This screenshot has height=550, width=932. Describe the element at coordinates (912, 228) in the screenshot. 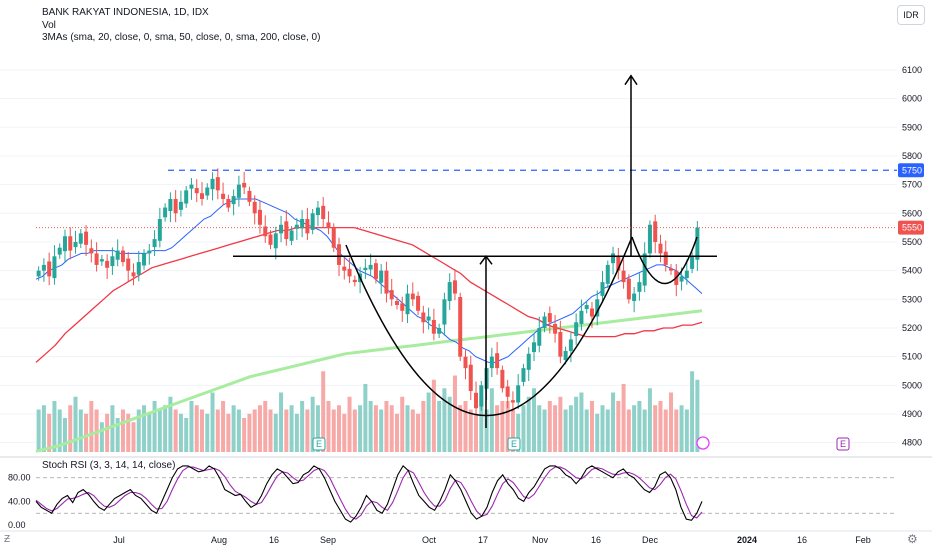

I see `price-badge-label: 5550` at that location.